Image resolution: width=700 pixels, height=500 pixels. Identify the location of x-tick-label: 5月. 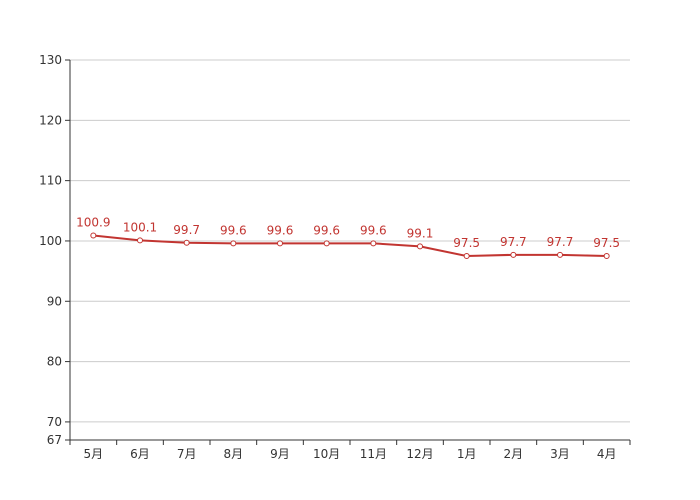
(94, 454).